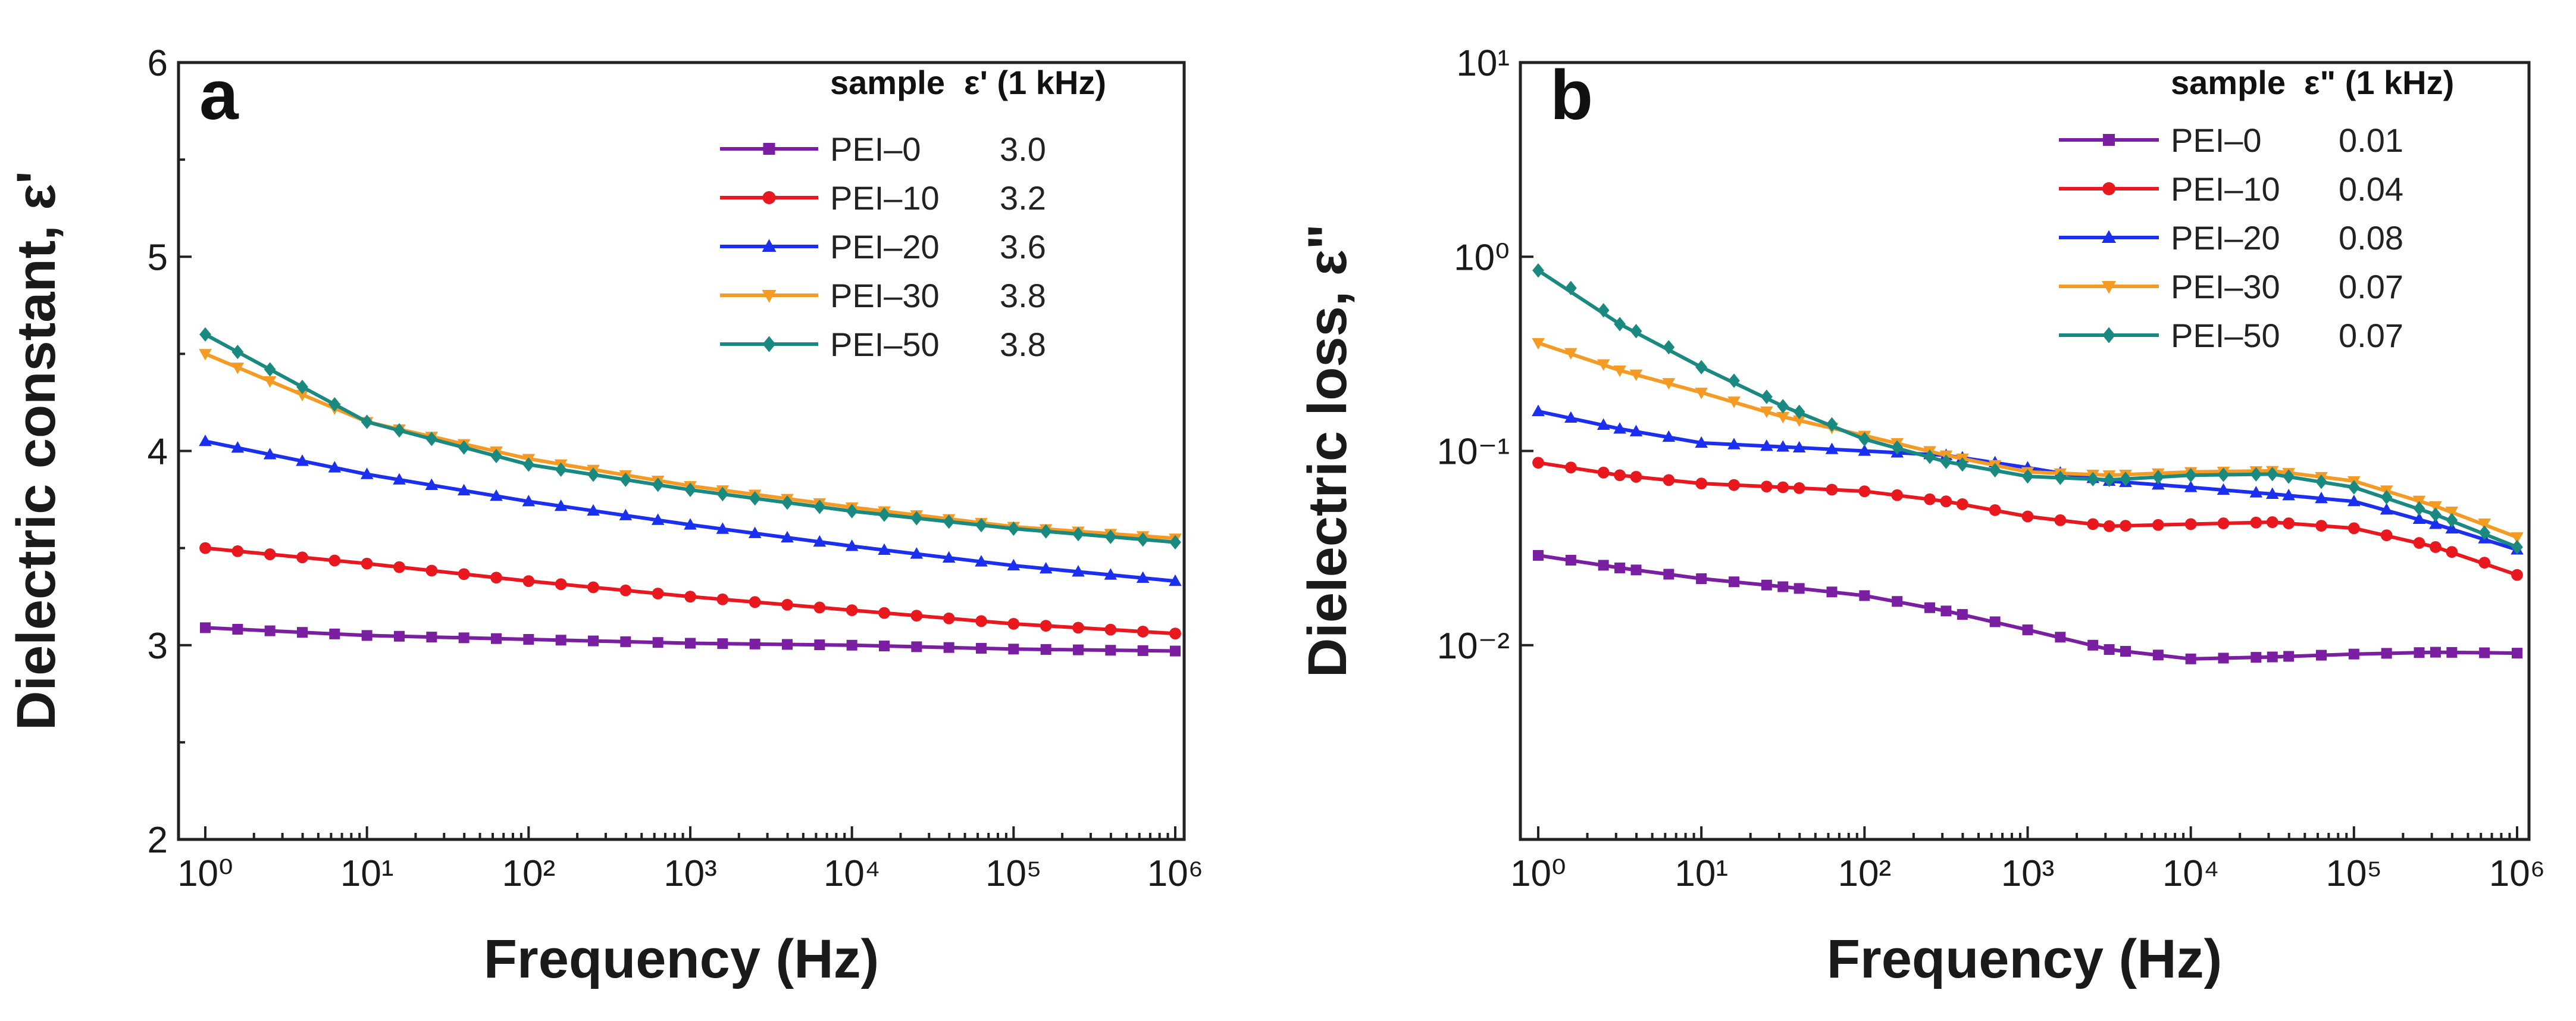  What do you see at coordinates (2228, 82) in the screenshot?
I see `legend-b-header-sample: sample` at bounding box center [2228, 82].